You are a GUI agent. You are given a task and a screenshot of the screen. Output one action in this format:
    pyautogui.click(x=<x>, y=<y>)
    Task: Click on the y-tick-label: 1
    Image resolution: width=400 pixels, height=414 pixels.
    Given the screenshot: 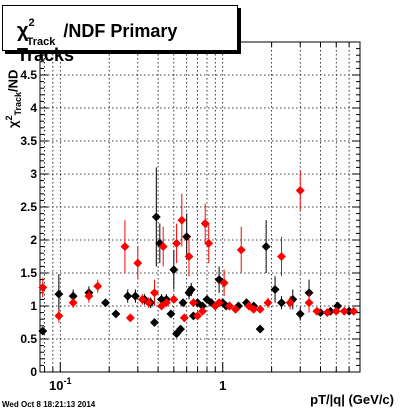 What is the action you would take?
    pyautogui.click(x=33, y=306)
    